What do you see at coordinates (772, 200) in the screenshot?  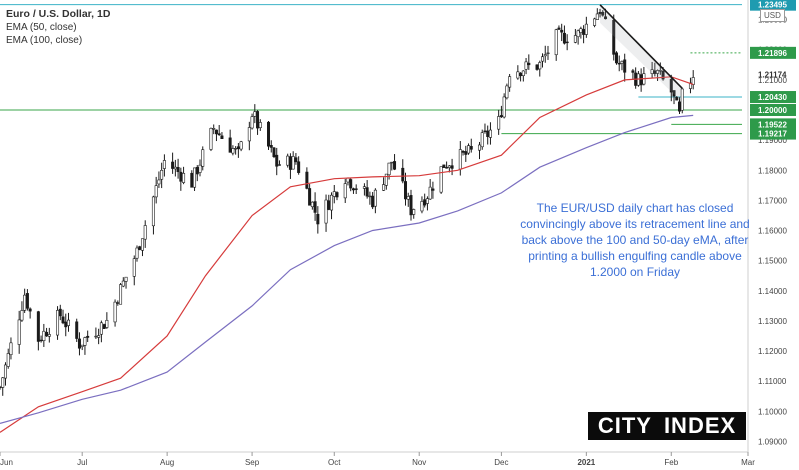 I see `y-tick-label: 1.17000` at bounding box center [772, 200].